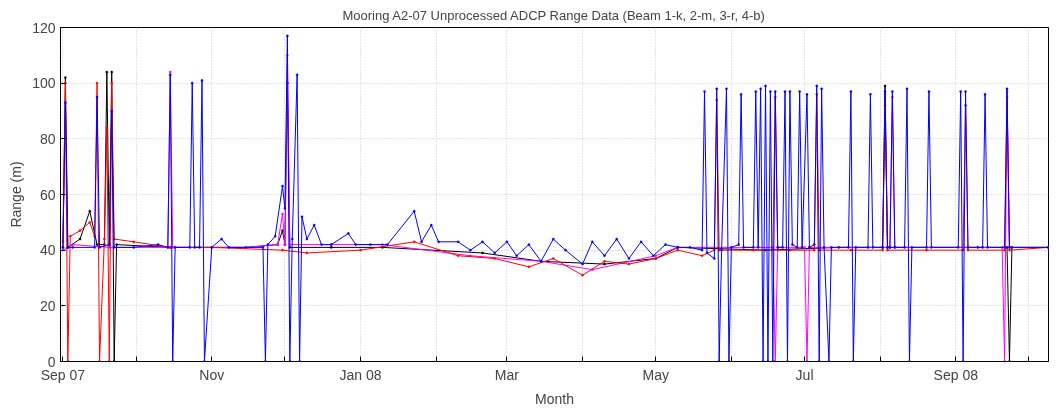 Image resolution: width=1060 pixels, height=409 pixels. What do you see at coordinates (44, 83) in the screenshot?
I see `y-tick-label: 100` at bounding box center [44, 83].